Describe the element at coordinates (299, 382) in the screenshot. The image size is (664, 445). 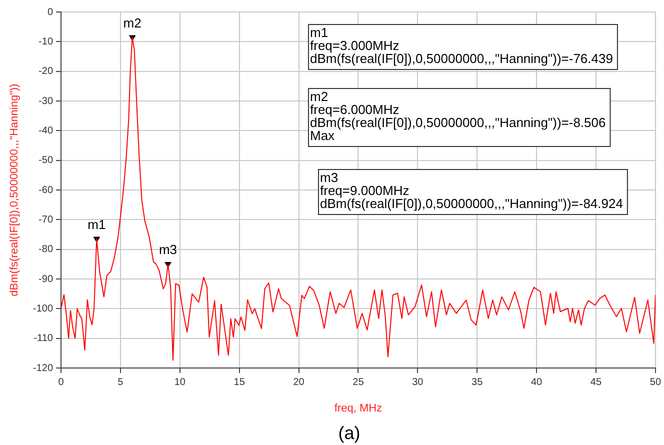
I see `x-tick-label: 20` at that location.